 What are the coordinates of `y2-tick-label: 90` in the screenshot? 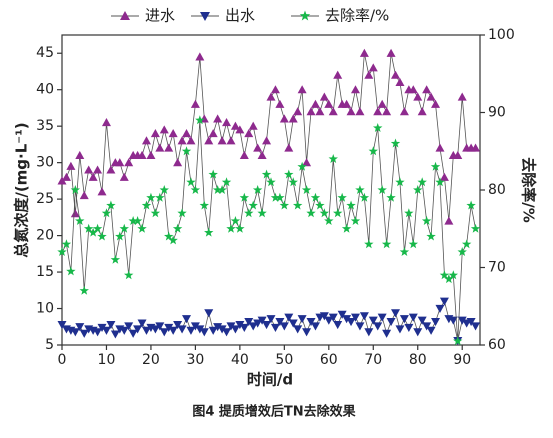 It's located at (497, 113).